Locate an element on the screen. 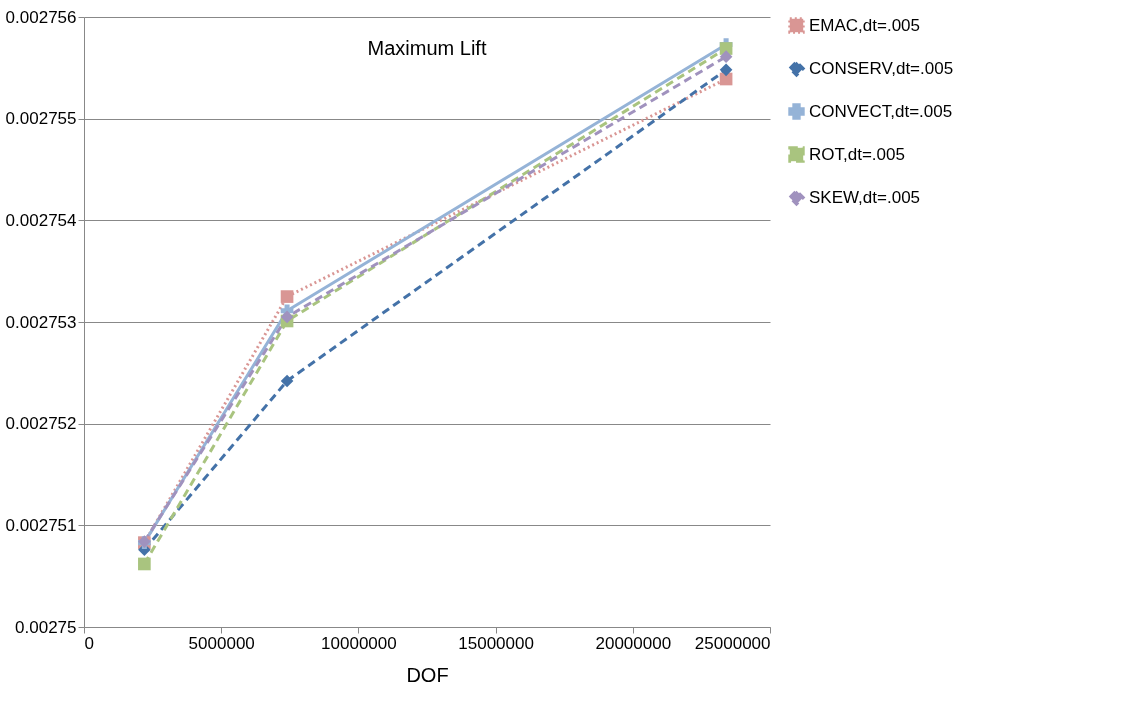 Image resolution: width=1131 pixels, height=713 pixels. x-tick-label: 20000000 is located at coordinates (633, 643).